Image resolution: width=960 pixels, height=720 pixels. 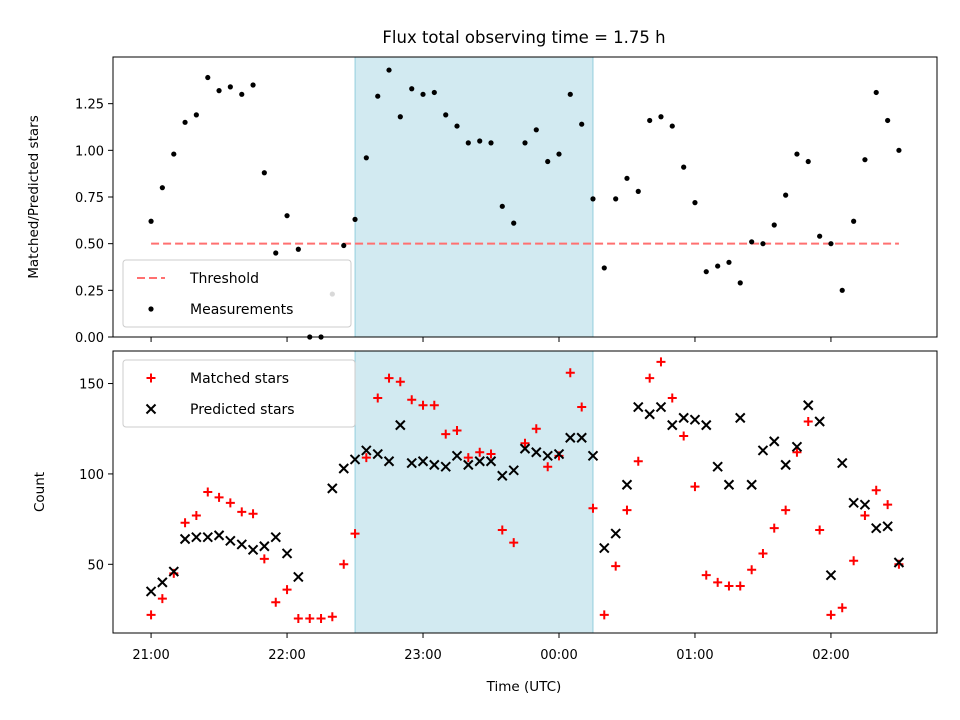 What do you see at coordinates (34, 196) in the screenshot?
I see `y-axis-label: Matched/Predicted stars` at bounding box center [34, 196].